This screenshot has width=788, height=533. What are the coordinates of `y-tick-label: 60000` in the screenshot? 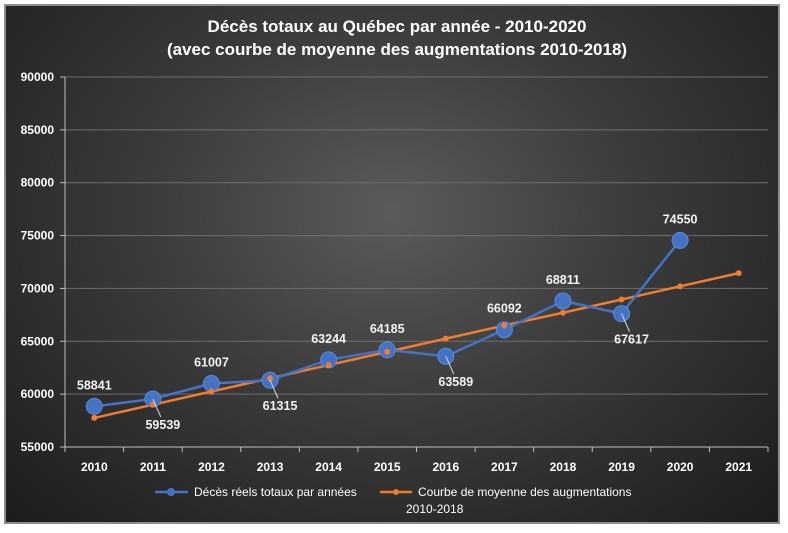 It's located at (38, 394).